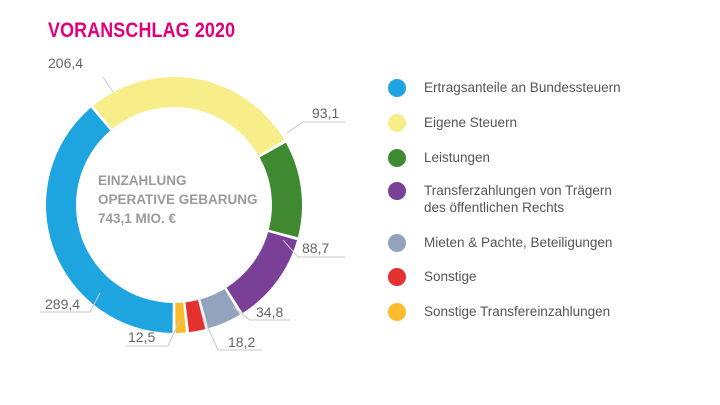 Image resolution: width=720 pixels, height=405 pixels. Describe the element at coordinates (536, 158) in the screenshot. I see `legend-item: Leistungen` at that location.